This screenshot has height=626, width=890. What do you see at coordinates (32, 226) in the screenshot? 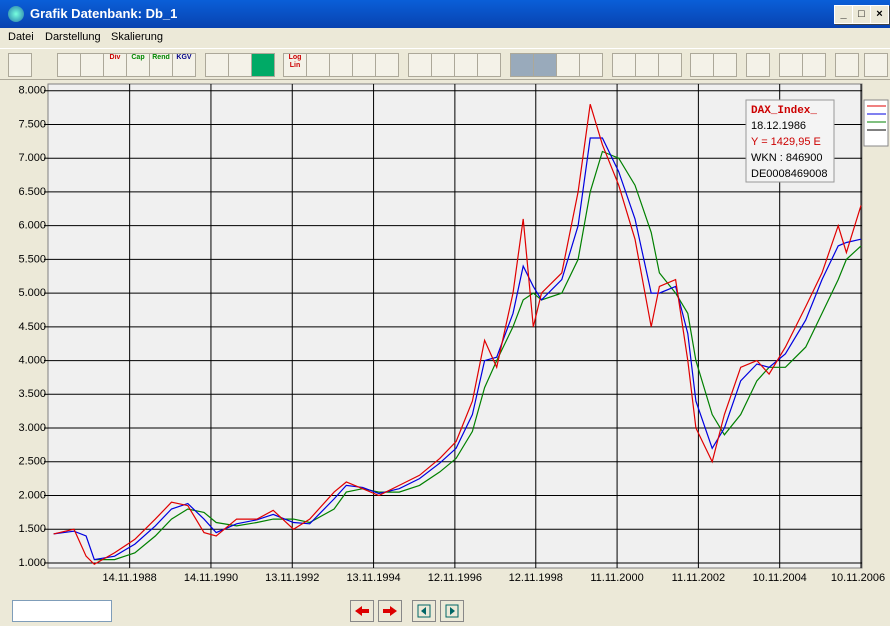
I see `y-tick-label: 6.000` at bounding box center [32, 226].